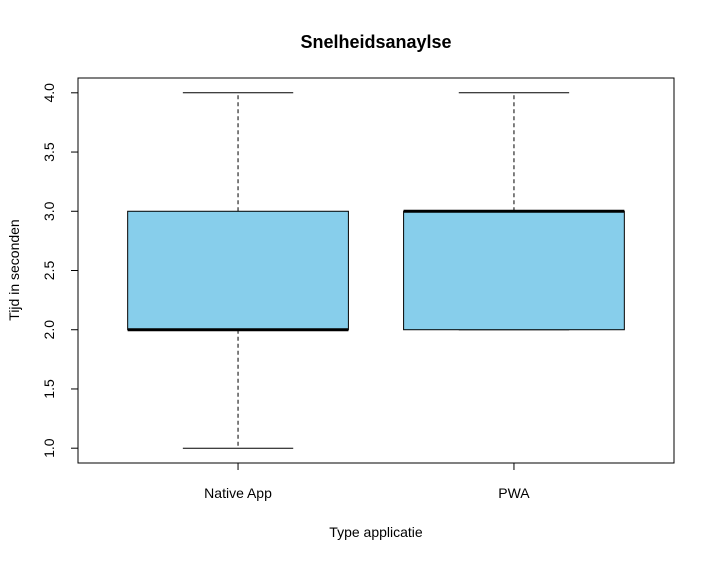 This screenshot has height=561, width=714. What do you see at coordinates (14, 269) in the screenshot?
I see `y-axis-label: Tijd in seconden` at bounding box center [14, 269].